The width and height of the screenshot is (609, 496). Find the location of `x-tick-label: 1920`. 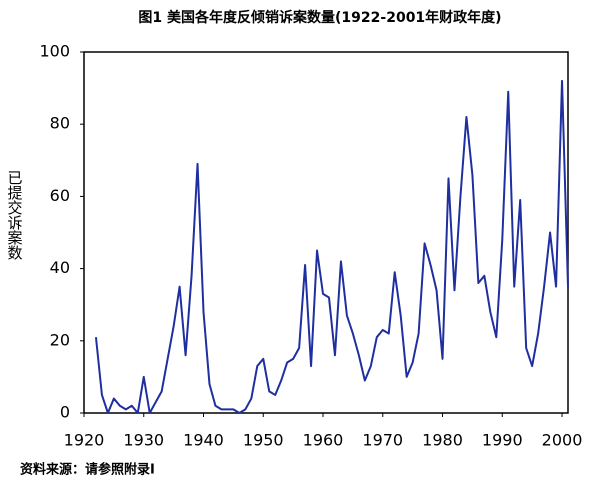

x-tick-label: 1920 is located at coordinates (84, 440).